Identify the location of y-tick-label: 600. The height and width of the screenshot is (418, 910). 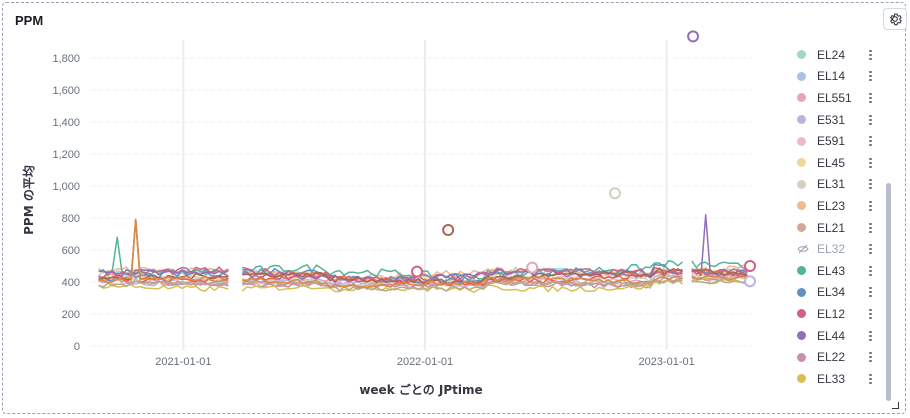
(71, 251).